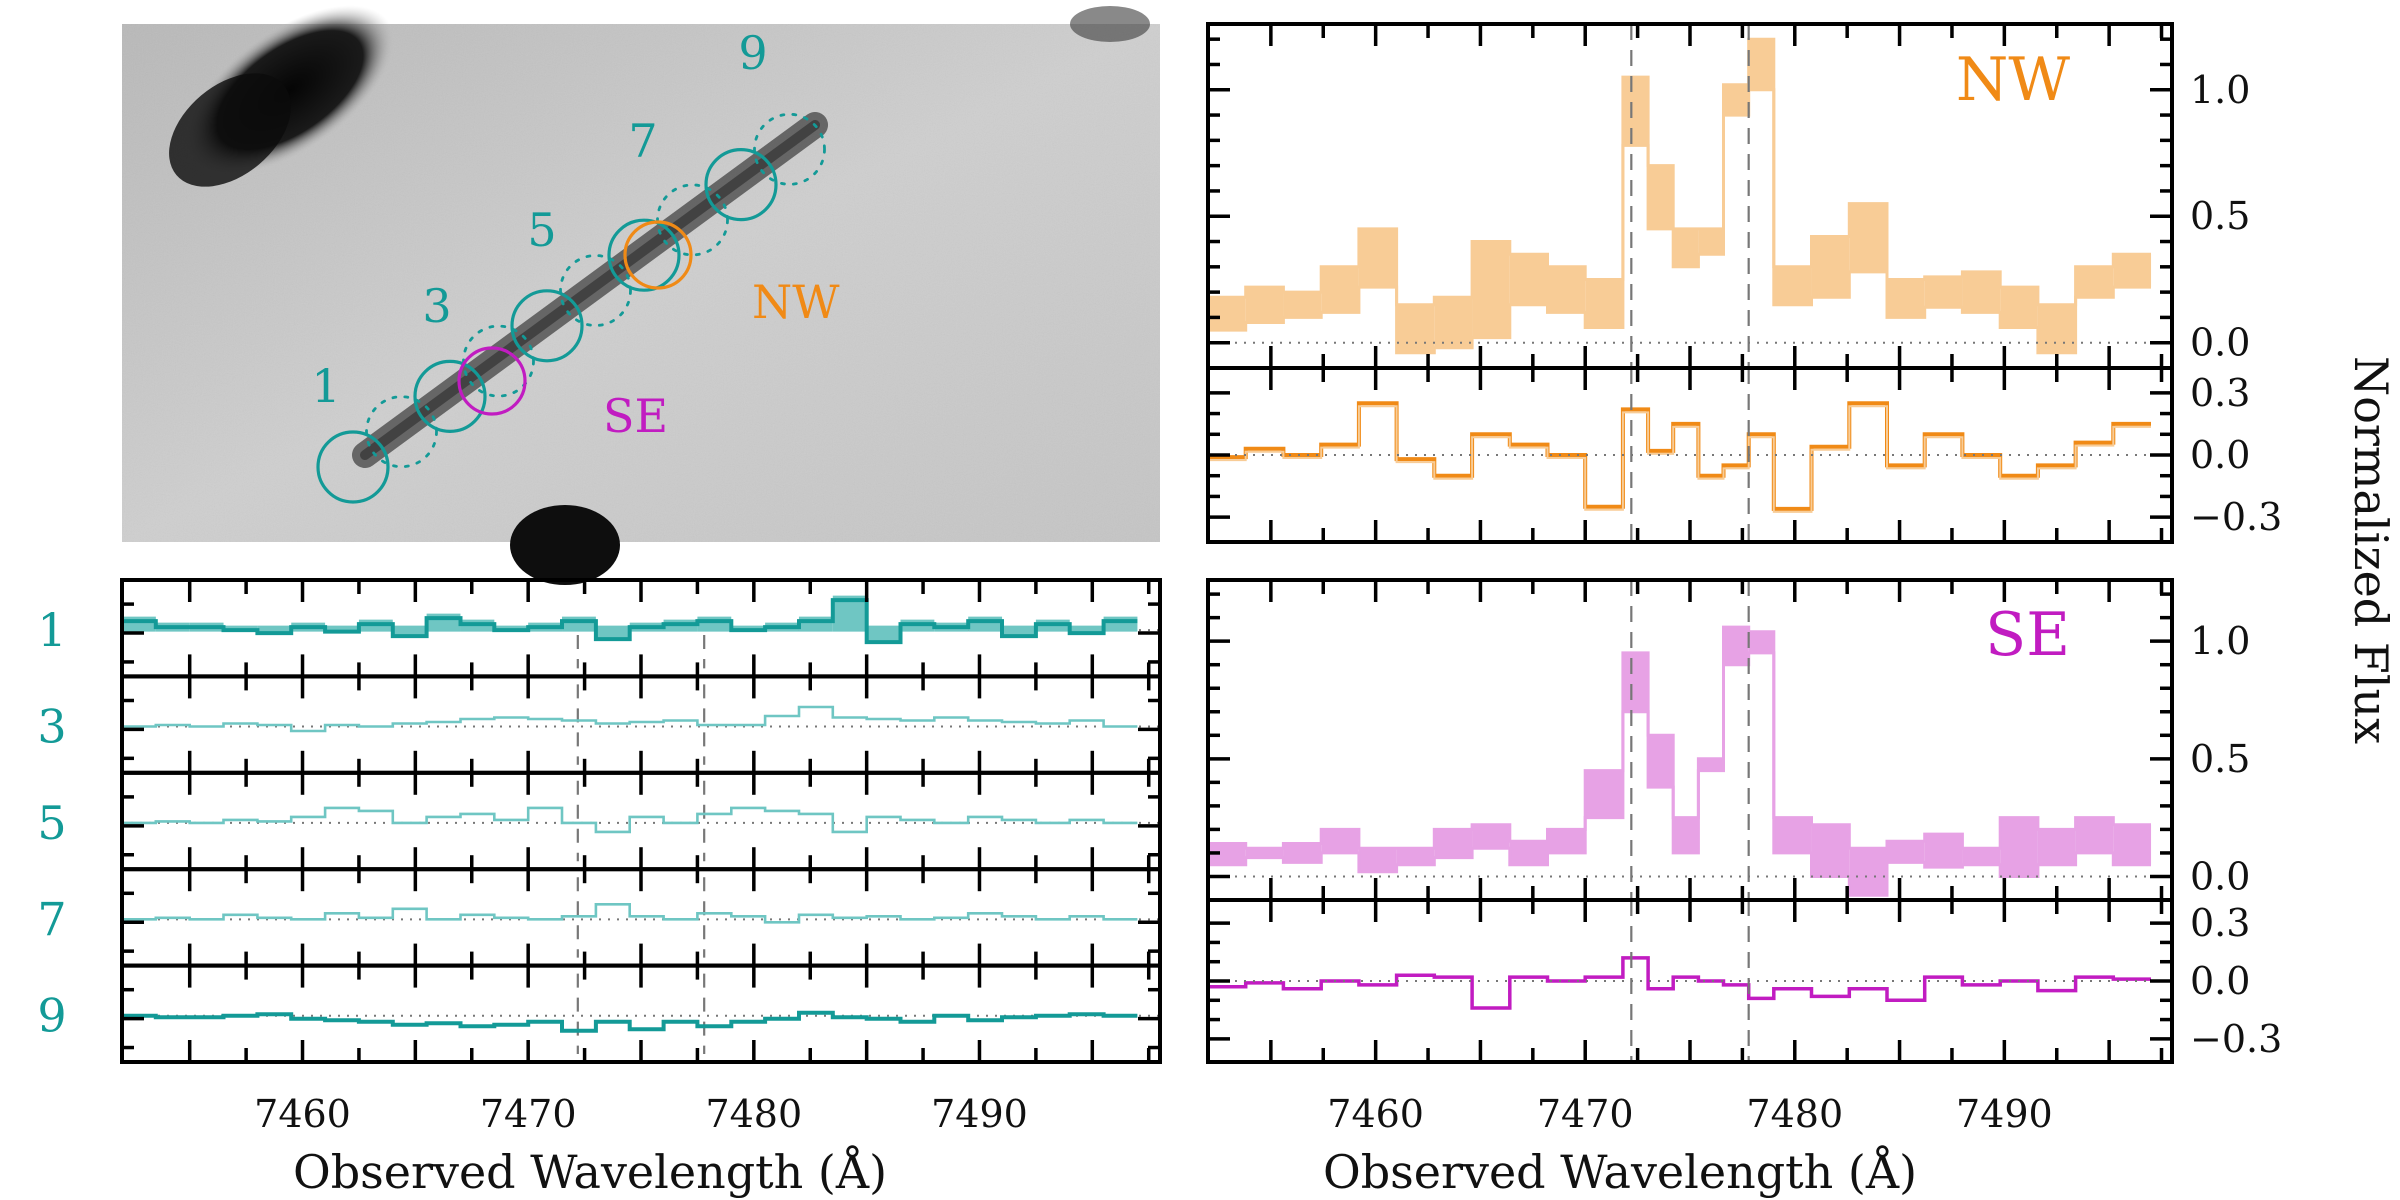 The width and height of the screenshot is (2400, 1200). I want to click on left-xtick-label-7470: 7470, so click(528, 1114).